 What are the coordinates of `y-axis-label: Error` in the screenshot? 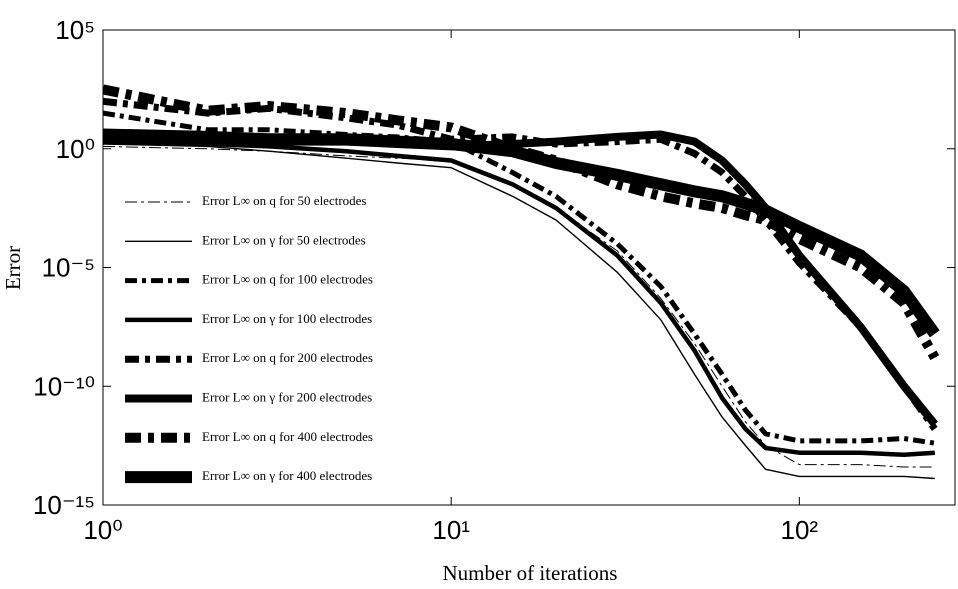 It's located at (13, 268).